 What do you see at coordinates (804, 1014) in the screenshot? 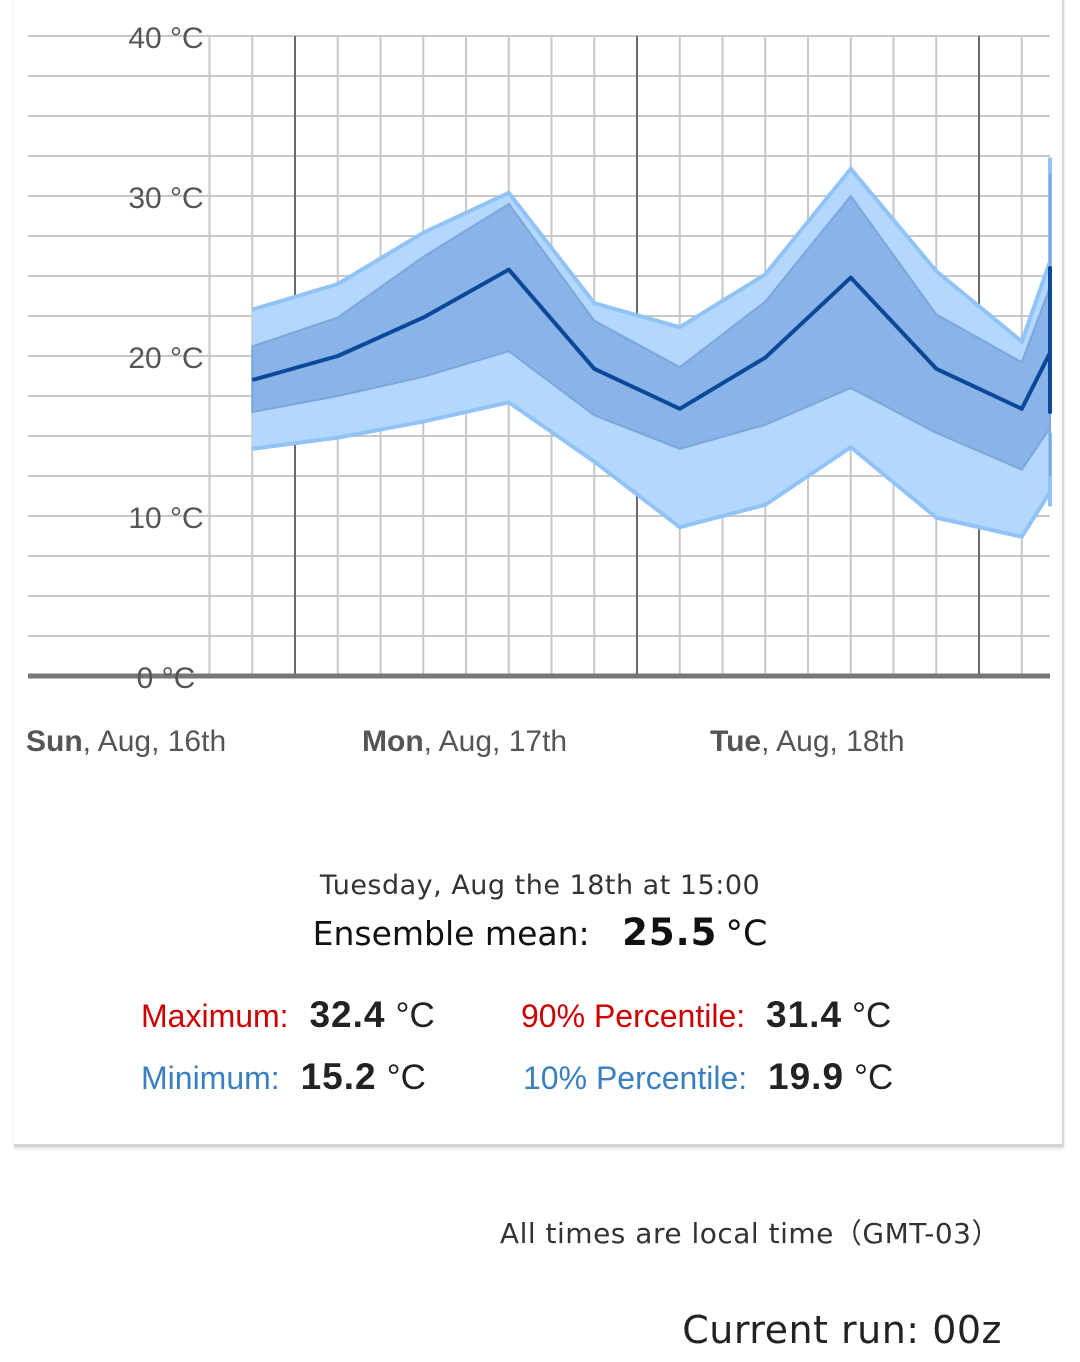
I see `p90-value: 31.4` at bounding box center [804, 1014].